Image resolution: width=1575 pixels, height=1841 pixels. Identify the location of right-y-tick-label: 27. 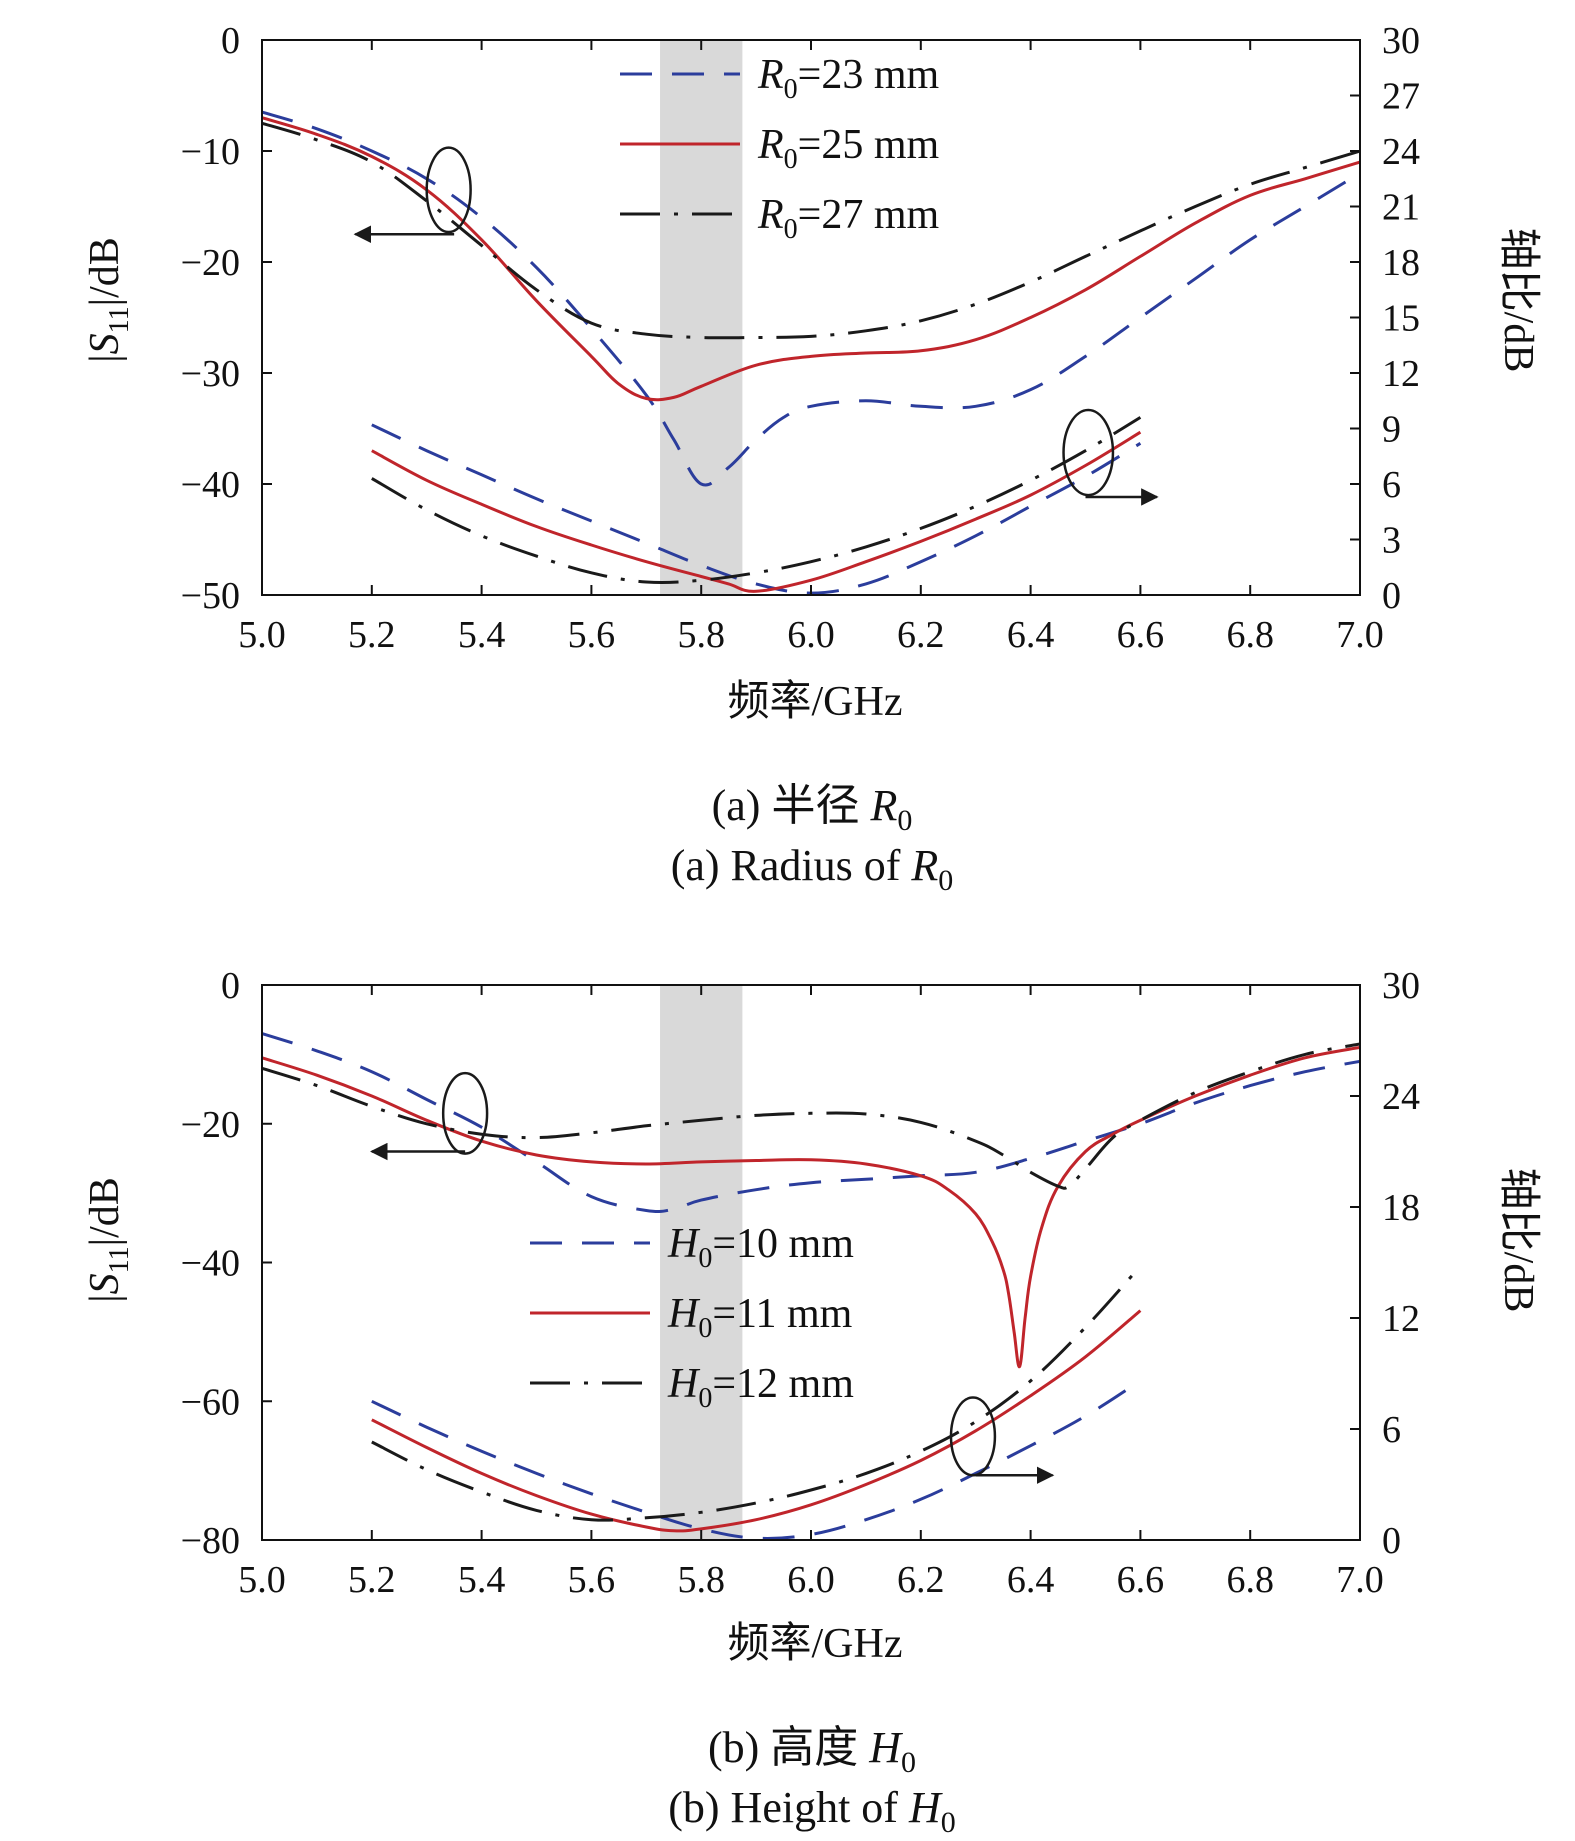
(1401, 97).